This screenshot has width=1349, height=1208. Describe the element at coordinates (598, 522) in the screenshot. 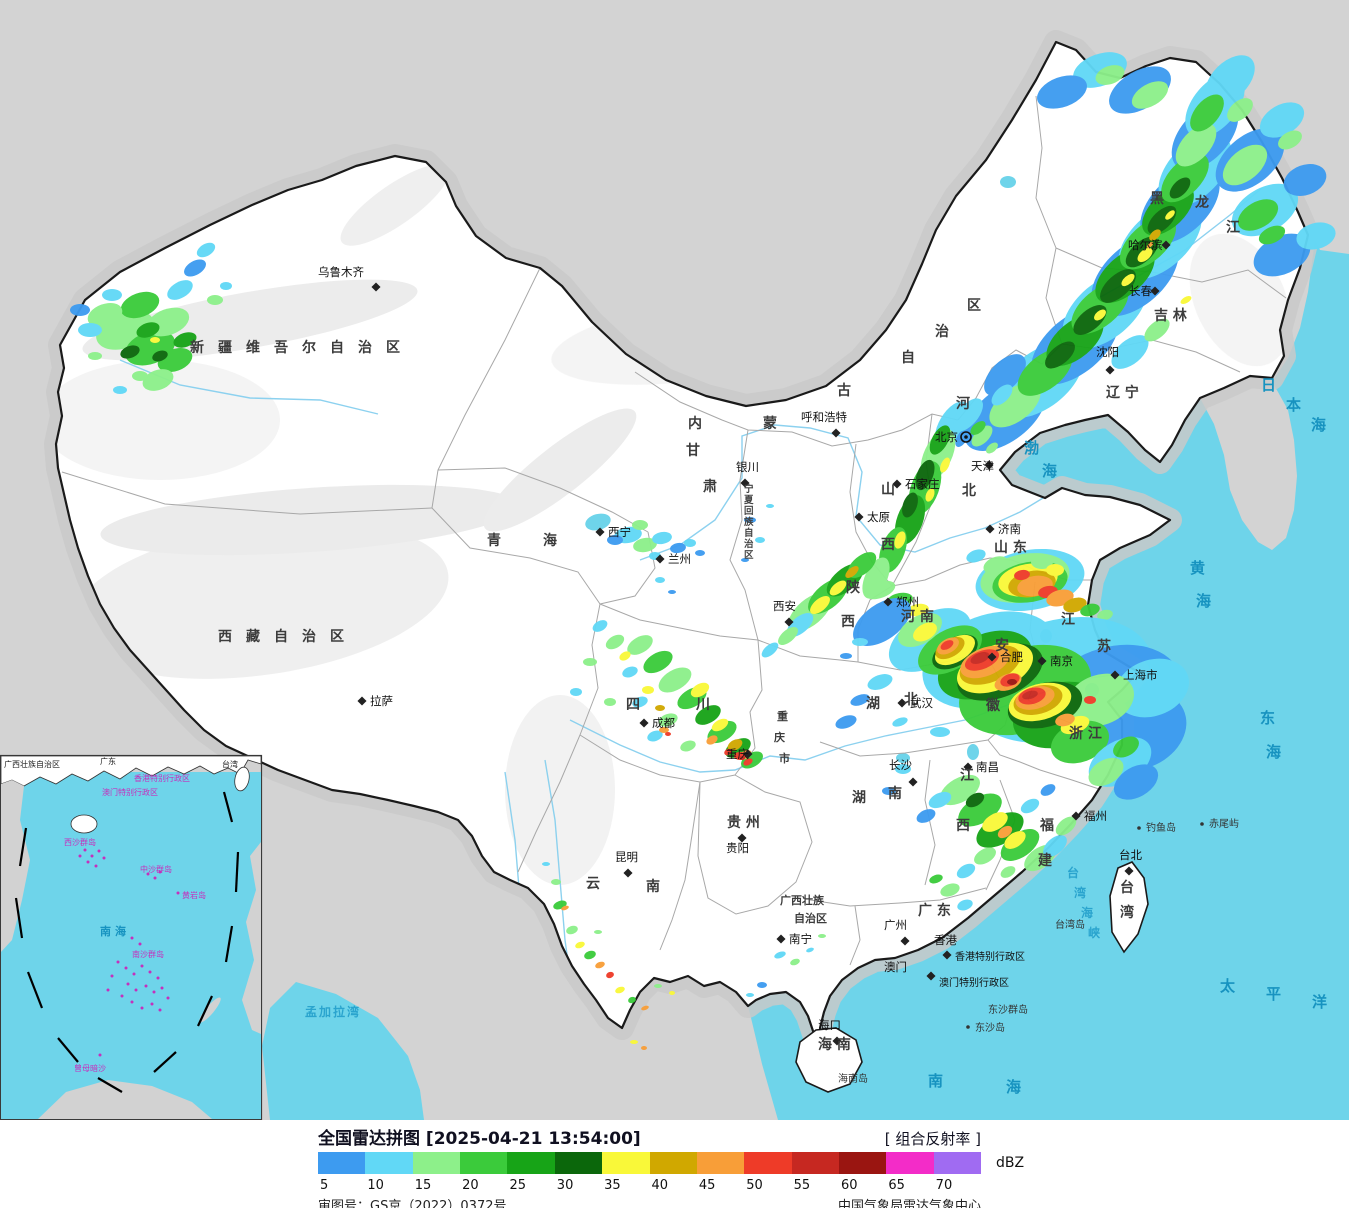

I see `qinghai-lake` at that location.